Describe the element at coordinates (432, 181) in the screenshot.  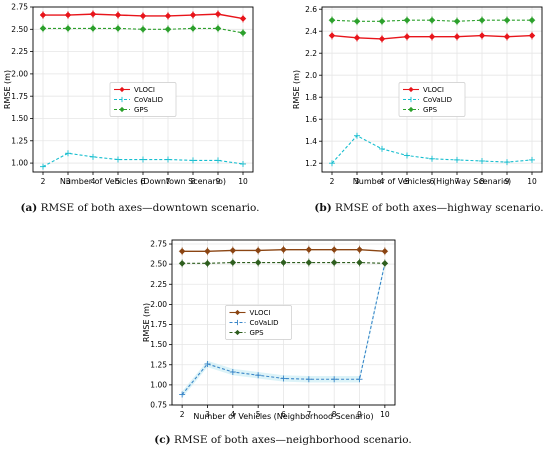
I see `x-axis-label: Number of Vehicles (Highway Scenario)` at that location.